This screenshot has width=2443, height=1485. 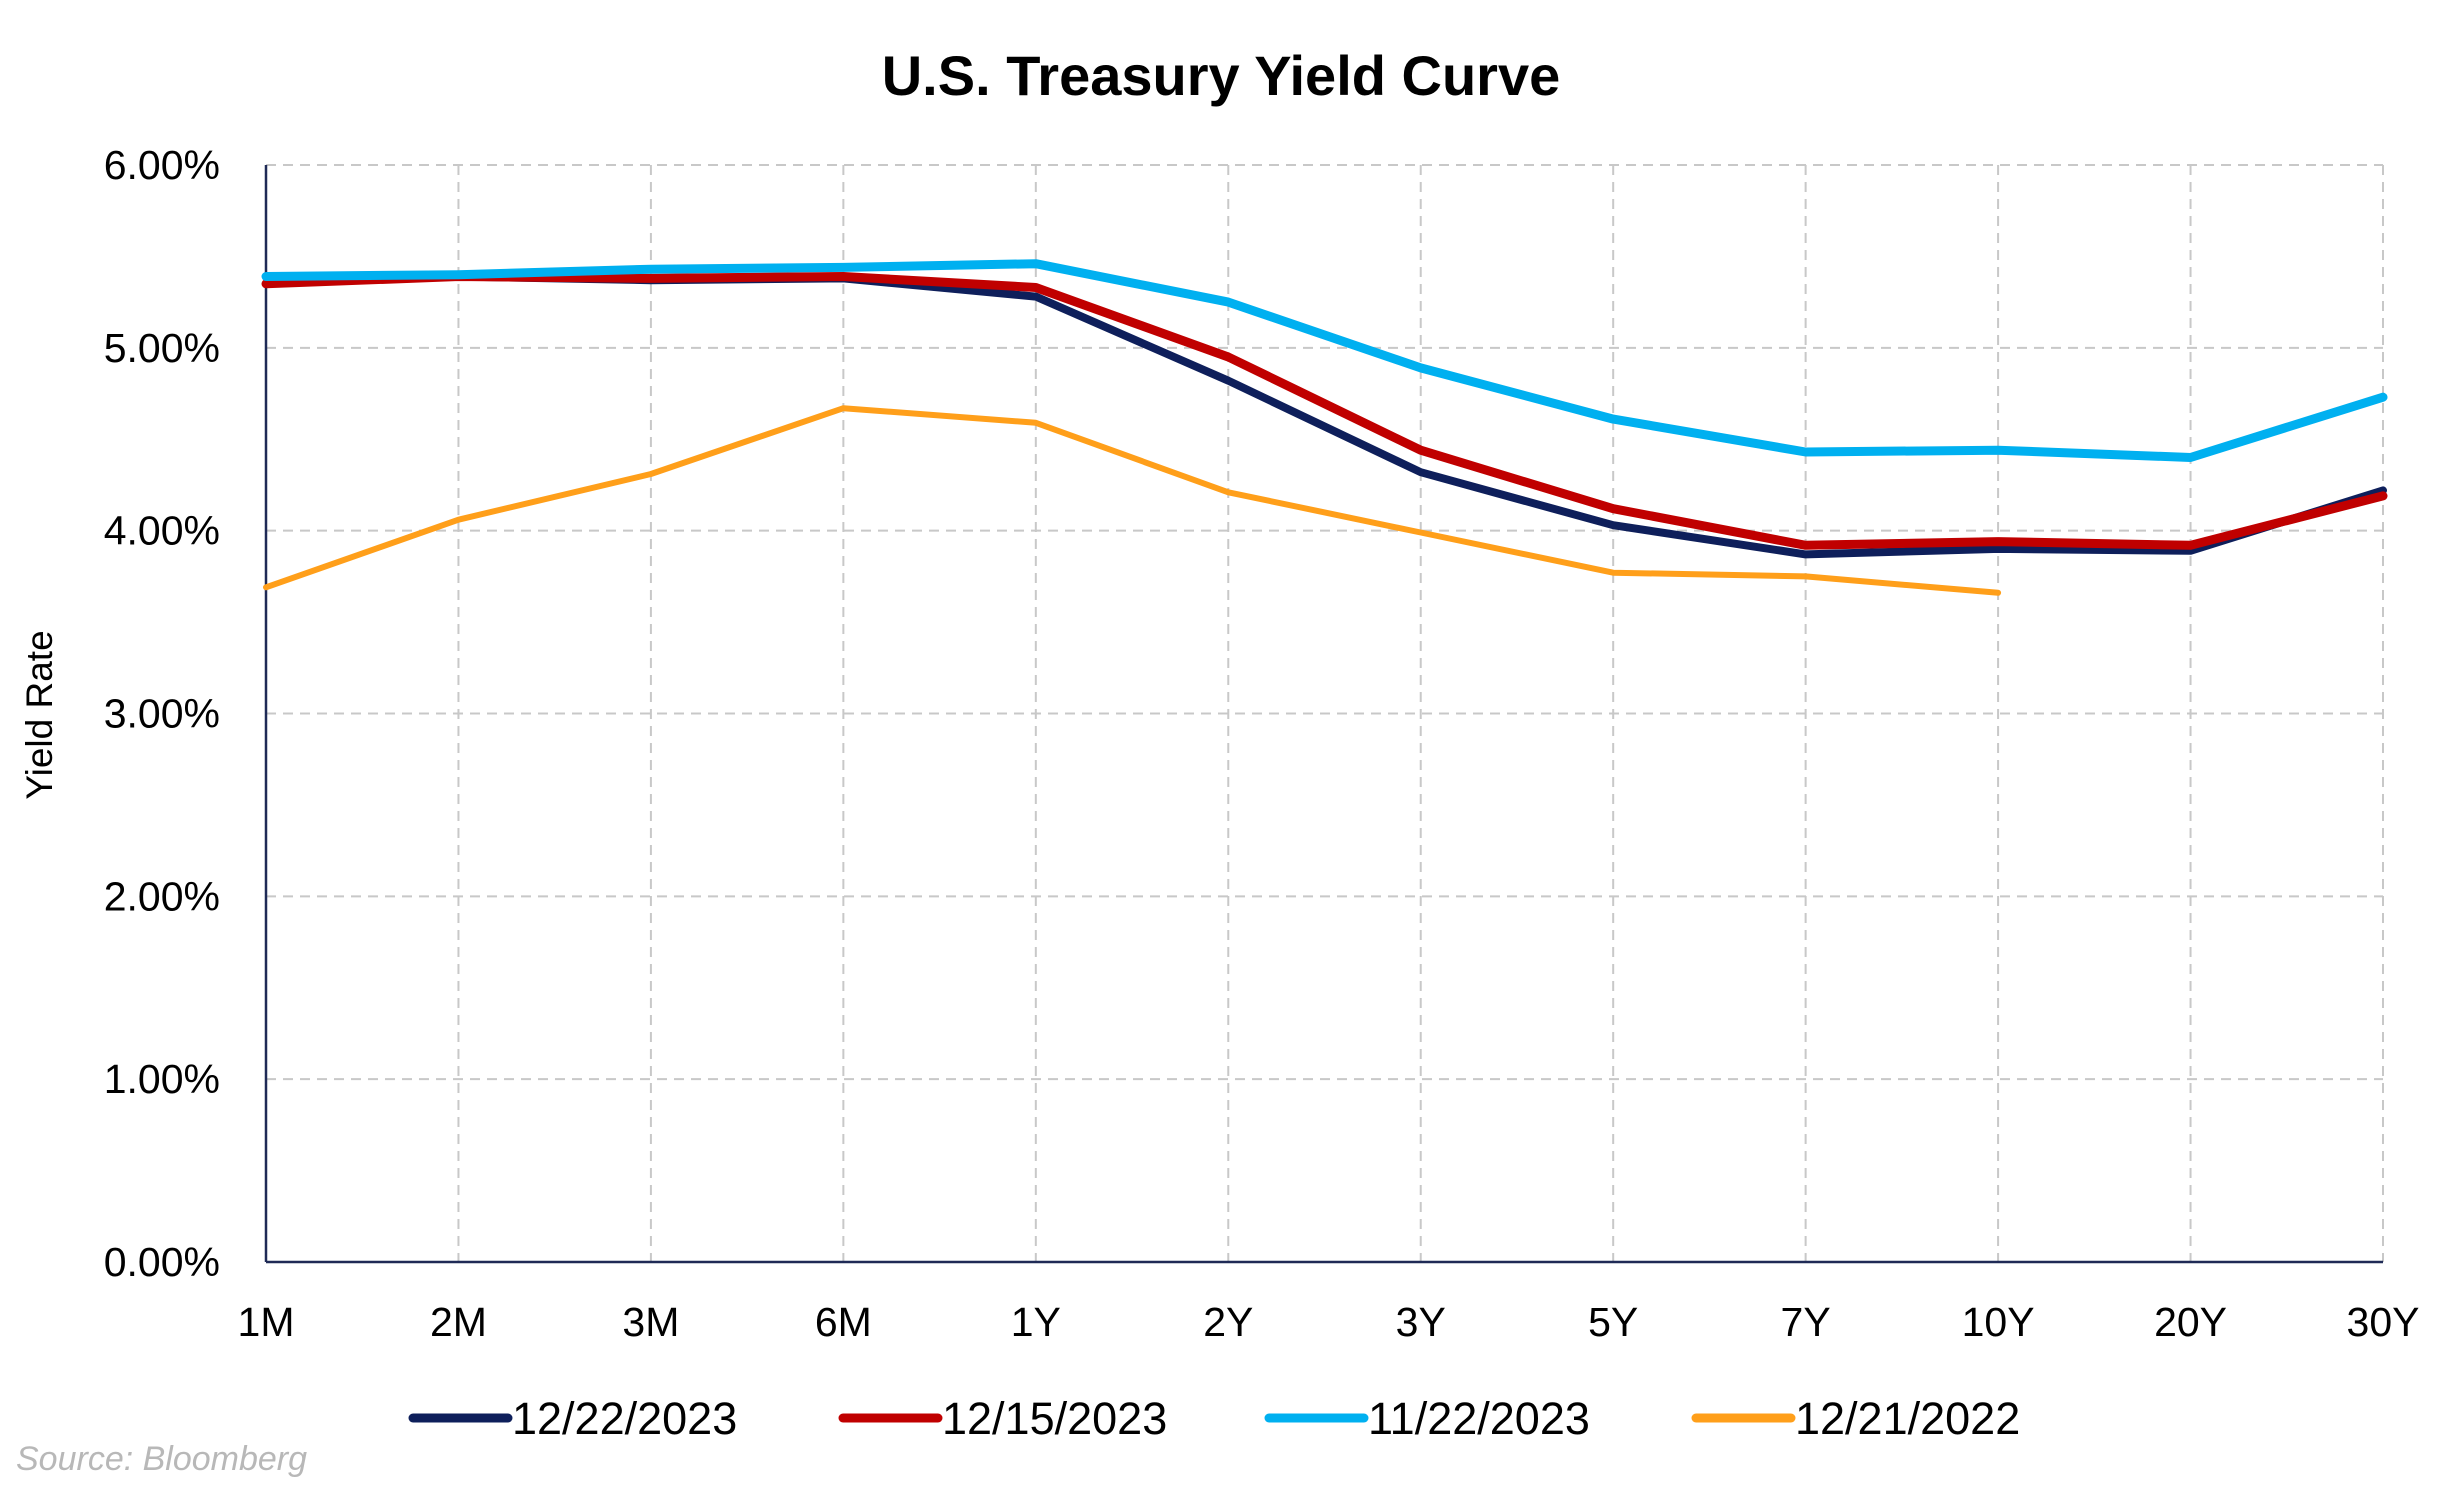 I want to click on x-tick-label: 3Y, so click(x=1421, y=1322).